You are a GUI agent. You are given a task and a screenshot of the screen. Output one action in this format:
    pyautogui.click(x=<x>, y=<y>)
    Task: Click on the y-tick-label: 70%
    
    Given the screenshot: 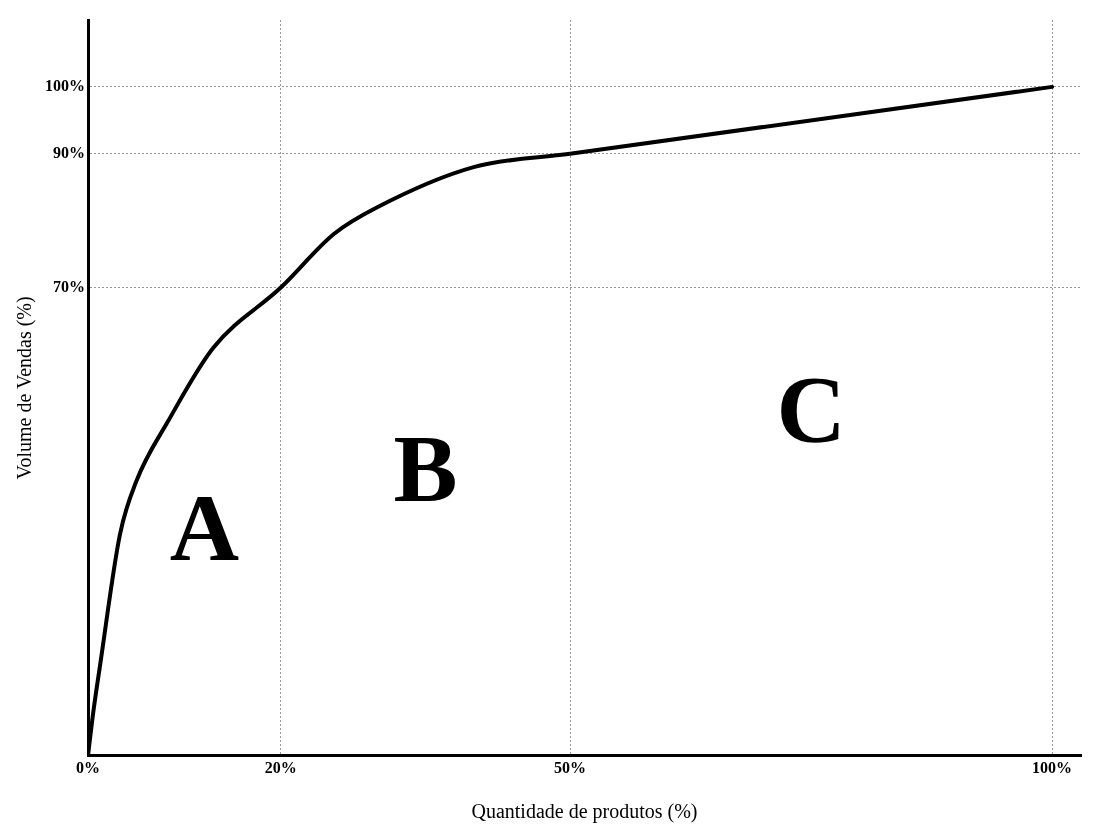 What is the action you would take?
    pyautogui.click(x=69, y=286)
    